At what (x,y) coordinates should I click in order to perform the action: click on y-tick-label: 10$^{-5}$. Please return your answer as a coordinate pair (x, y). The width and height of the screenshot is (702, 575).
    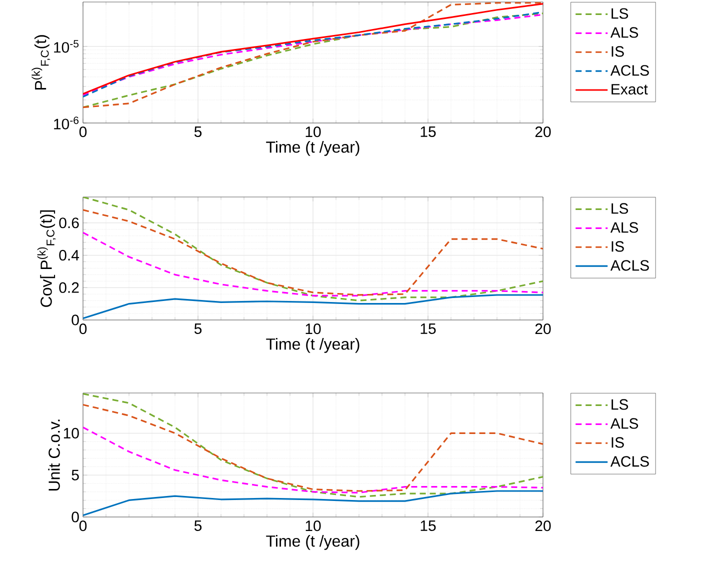
    Looking at the image, I should click on (66, 46).